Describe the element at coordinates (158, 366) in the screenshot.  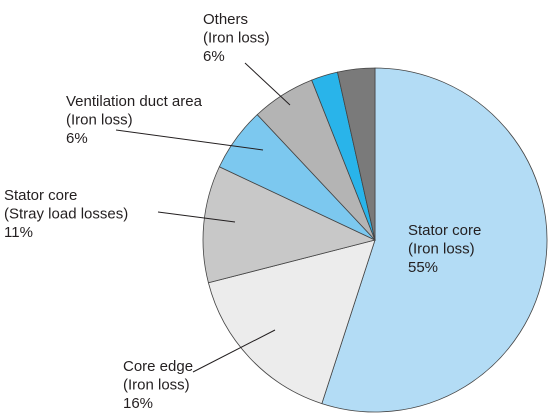
I see `slice-label: Core edge` at that location.